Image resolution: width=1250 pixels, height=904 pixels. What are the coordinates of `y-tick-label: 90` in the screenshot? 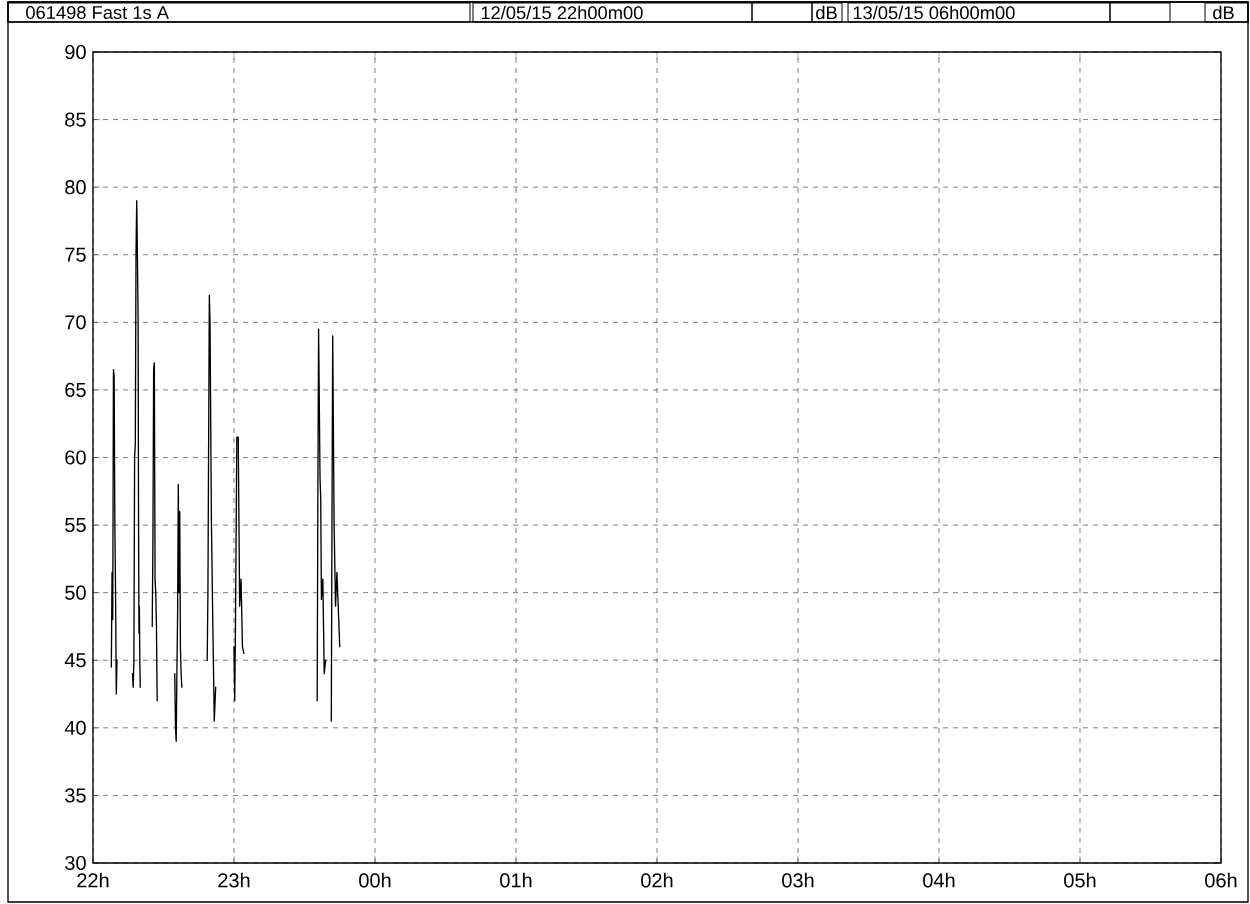 It's located at (75, 52).